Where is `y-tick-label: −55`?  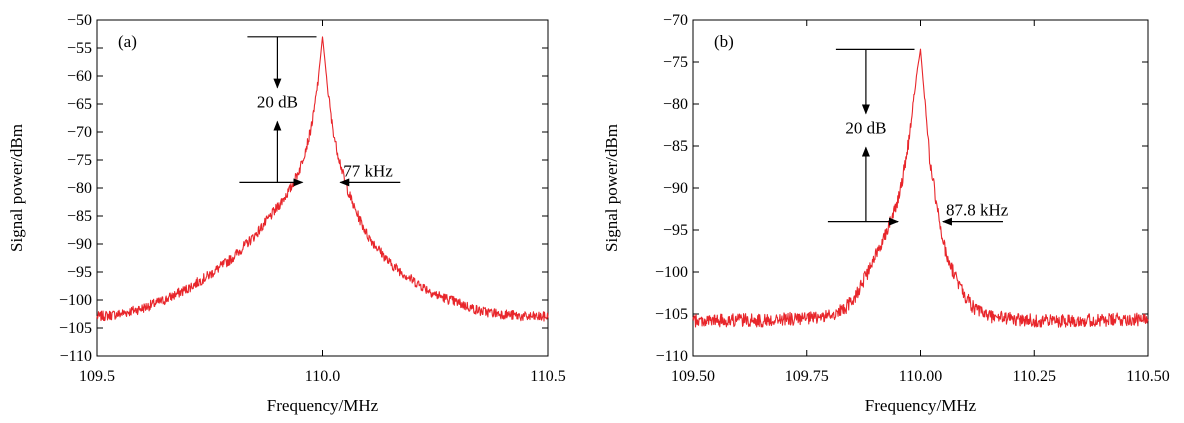 y-tick-label: −55 is located at coordinates (79, 48).